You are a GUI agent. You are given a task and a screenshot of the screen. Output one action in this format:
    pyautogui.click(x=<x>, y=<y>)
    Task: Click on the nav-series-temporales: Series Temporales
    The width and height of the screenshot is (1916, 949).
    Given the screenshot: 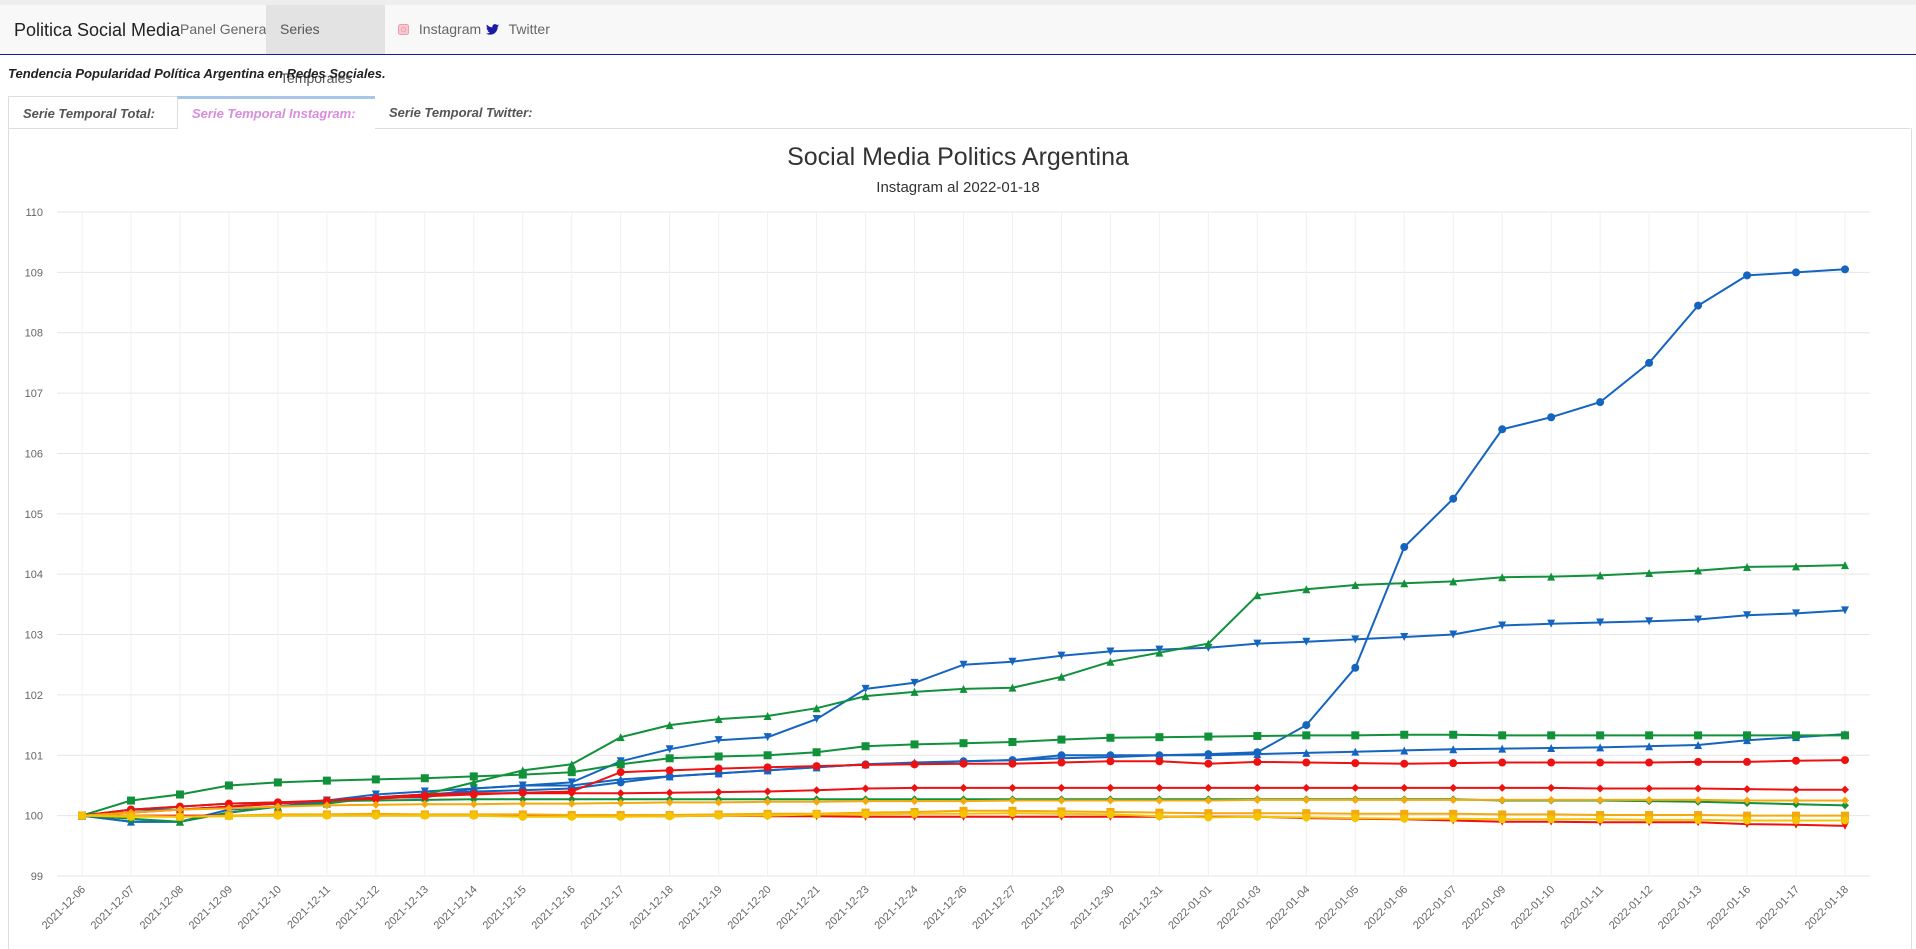 What is the action you would take?
    pyautogui.click(x=325, y=45)
    